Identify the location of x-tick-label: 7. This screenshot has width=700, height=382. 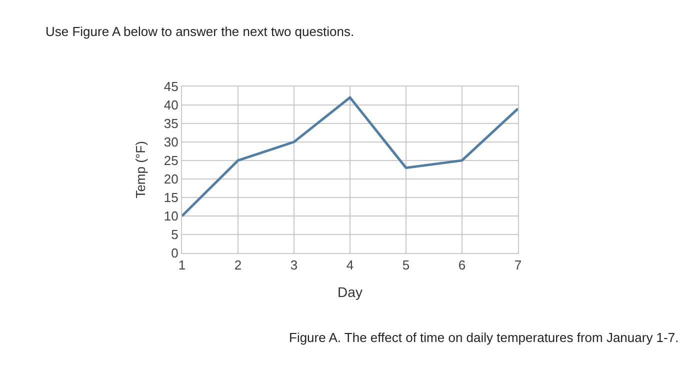
(518, 265).